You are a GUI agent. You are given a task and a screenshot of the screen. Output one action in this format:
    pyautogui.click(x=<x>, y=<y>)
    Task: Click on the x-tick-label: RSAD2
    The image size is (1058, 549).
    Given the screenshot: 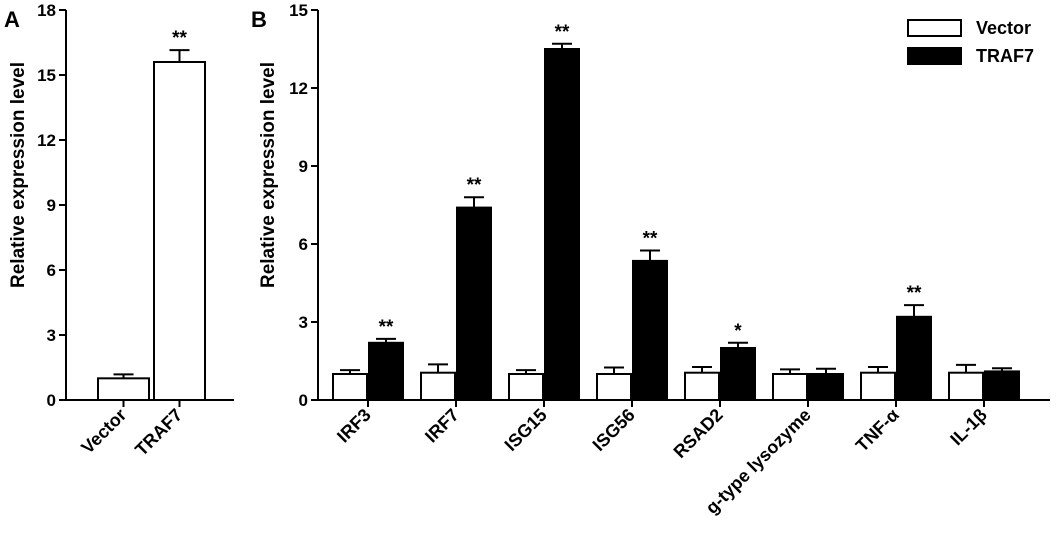 What is the action you would take?
    pyautogui.click(x=698, y=433)
    